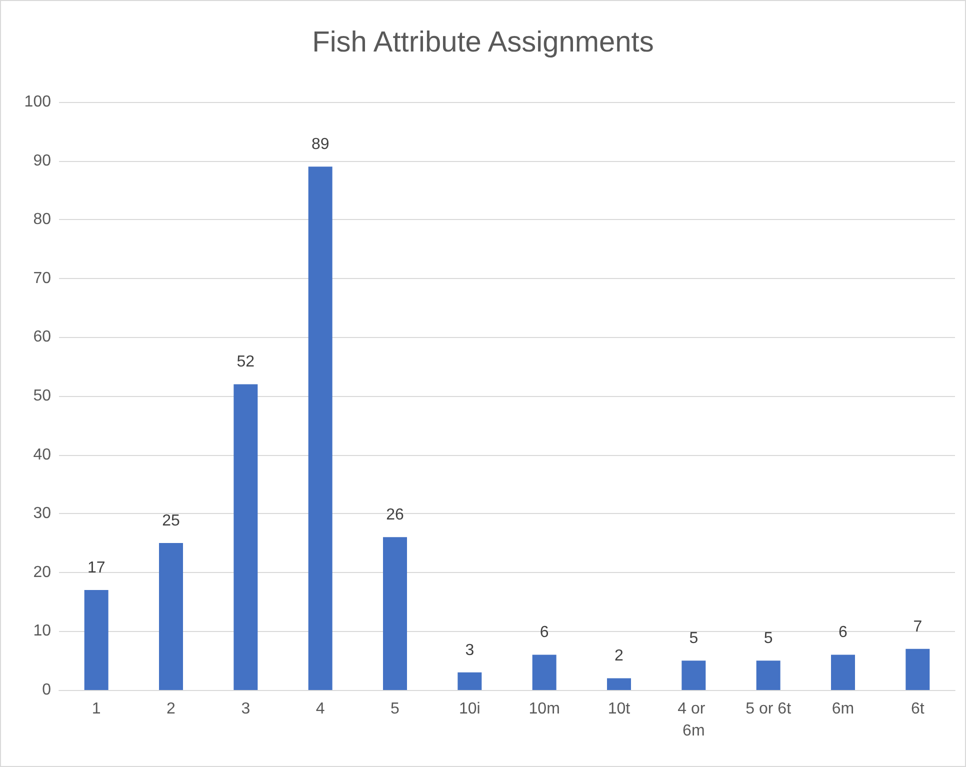  What do you see at coordinates (619, 656) in the screenshot?
I see `data-label: 2` at bounding box center [619, 656].